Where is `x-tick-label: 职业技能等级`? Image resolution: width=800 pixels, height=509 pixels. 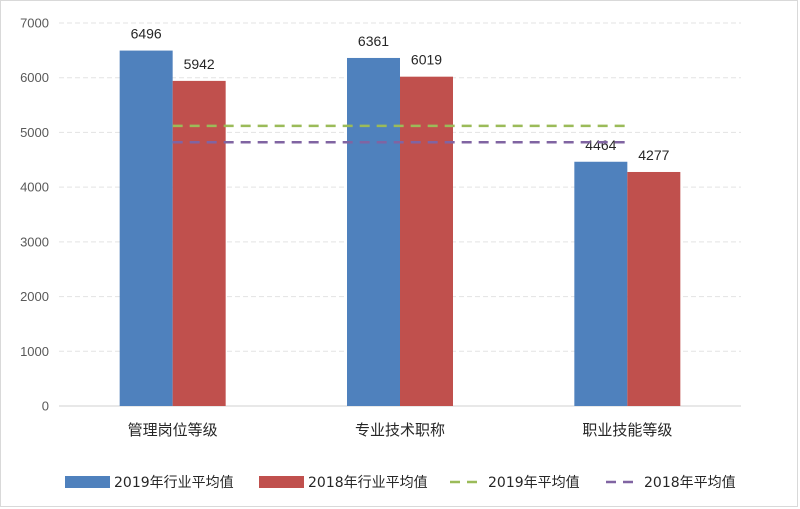 x-tick-label: 职业技能等级 is located at coordinates (627, 430).